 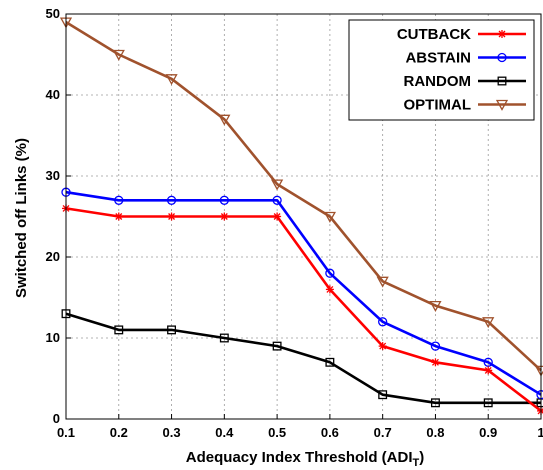 What do you see at coordinates (172, 432) in the screenshot?
I see `x-tick-label: 0.3` at bounding box center [172, 432].